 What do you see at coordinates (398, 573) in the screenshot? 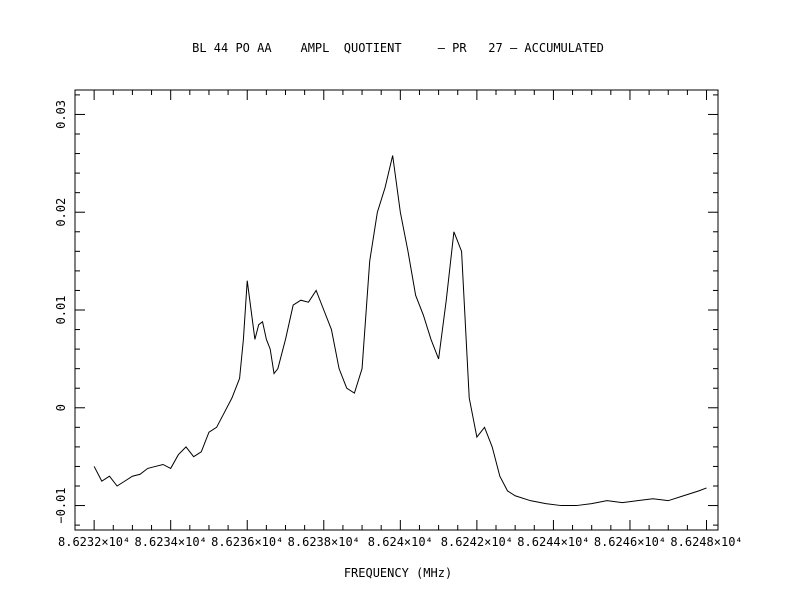
I see `x-axis-label: FREQUENCY (MHz)` at bounding box center [398, 573].